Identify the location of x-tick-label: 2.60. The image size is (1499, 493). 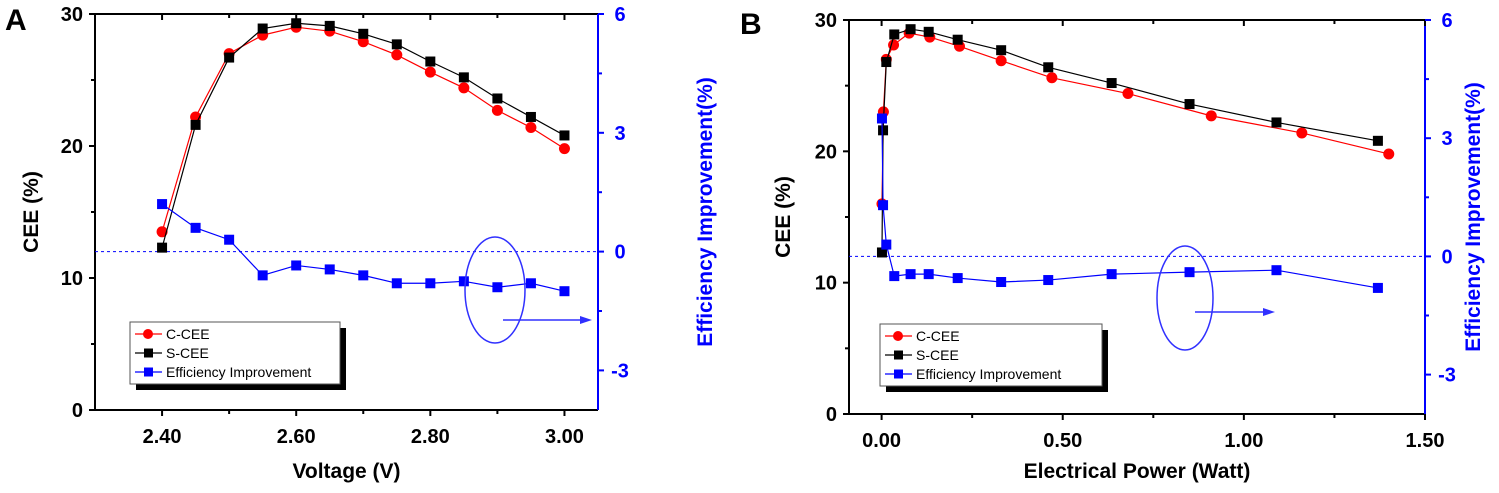
(296, 437).